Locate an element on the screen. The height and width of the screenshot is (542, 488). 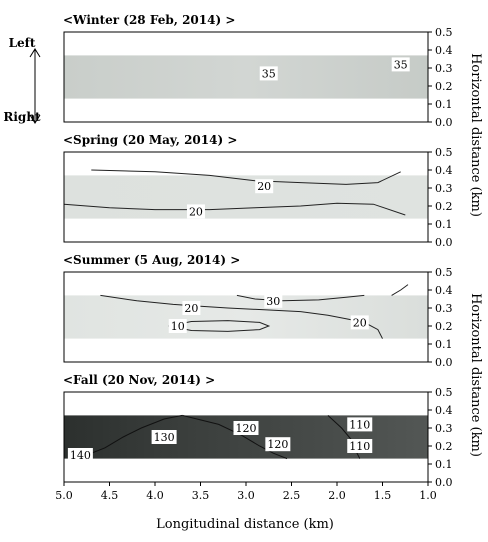
svg-text: 130 is located at coordinates (164, 437).